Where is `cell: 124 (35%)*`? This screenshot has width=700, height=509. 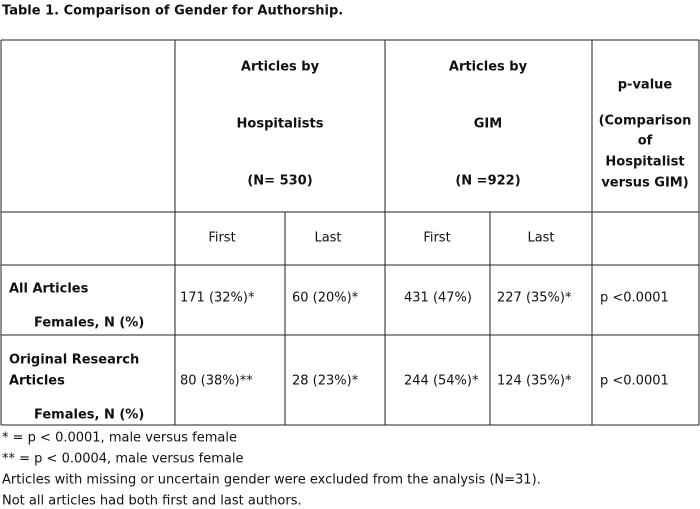 cell: 124 (35%)* is located at coordinates (534, 381).